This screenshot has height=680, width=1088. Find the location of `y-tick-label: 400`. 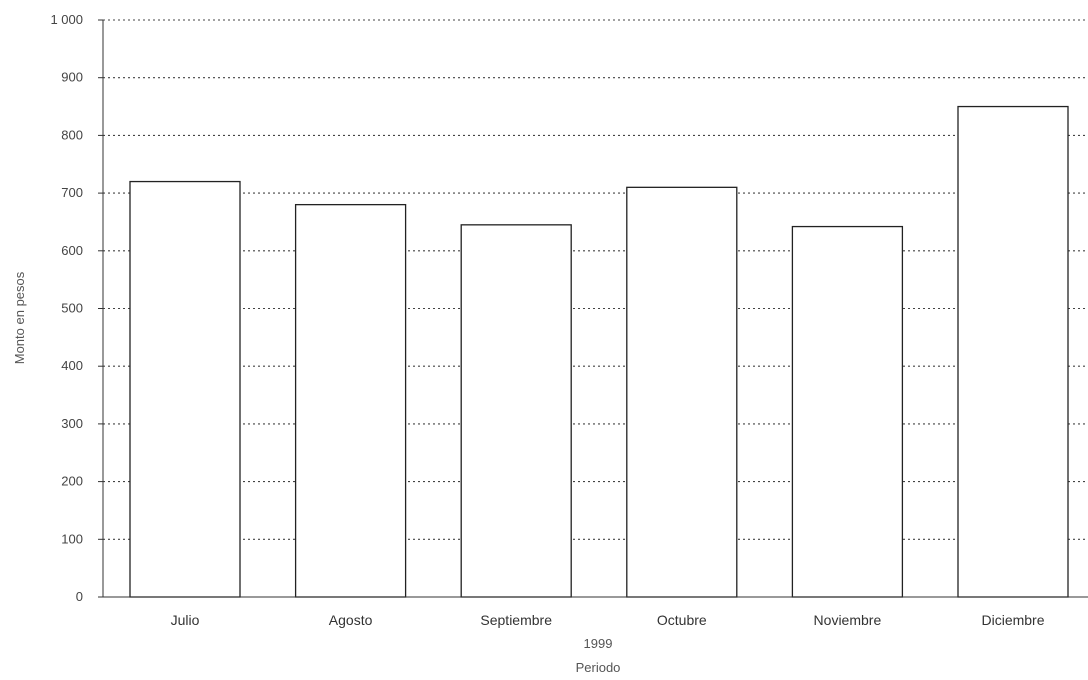

y-tick-label: 400 is located at coordinates (72, 365).